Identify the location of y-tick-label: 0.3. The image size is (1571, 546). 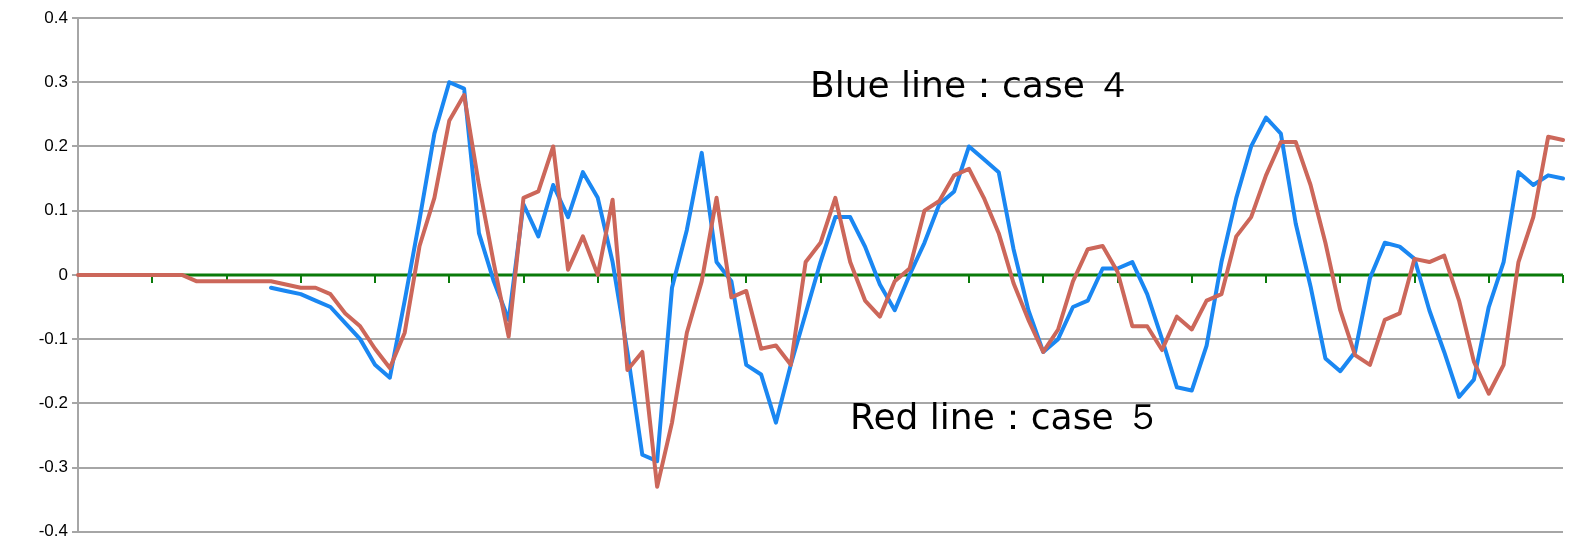
(56, 81).